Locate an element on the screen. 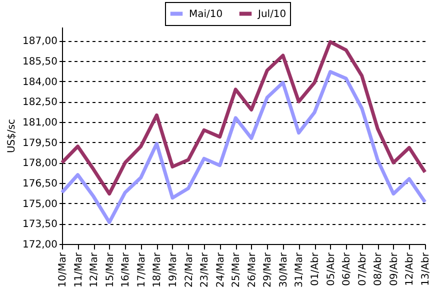  y-tick-label: 187,00 is located at coordinates (40, 42).